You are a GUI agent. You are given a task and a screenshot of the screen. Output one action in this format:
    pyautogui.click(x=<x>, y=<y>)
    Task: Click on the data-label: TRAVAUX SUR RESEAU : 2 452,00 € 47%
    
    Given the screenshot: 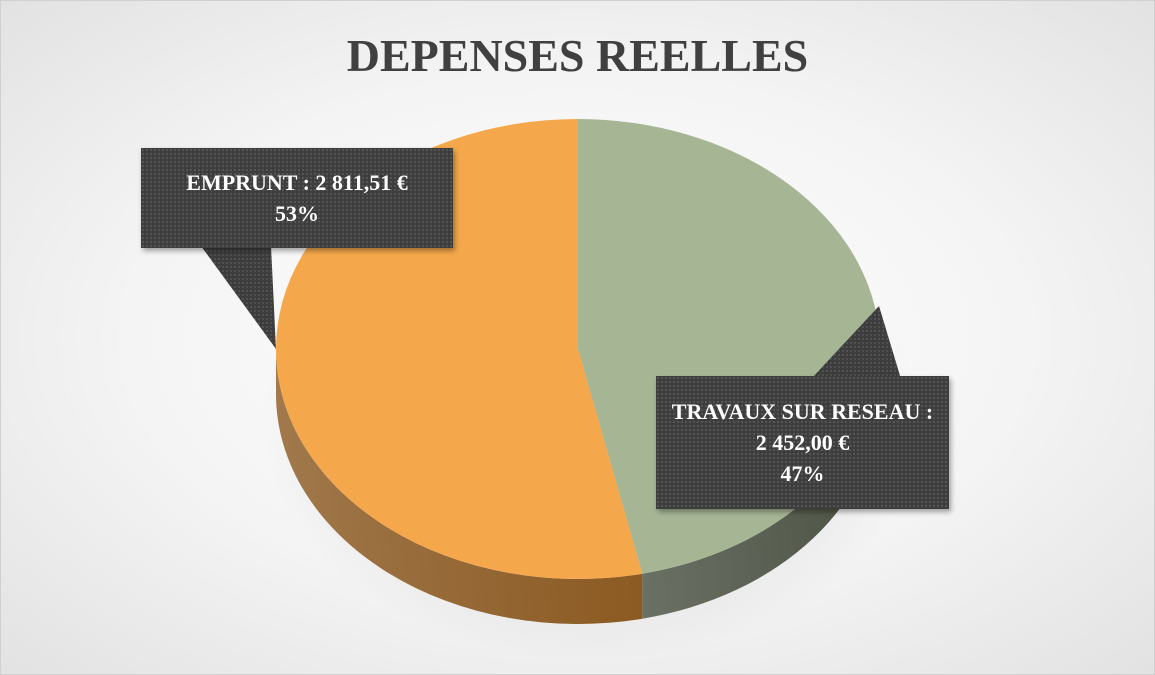 What is the action you would take?
    pyautogui.click(x=802, y=442)
    